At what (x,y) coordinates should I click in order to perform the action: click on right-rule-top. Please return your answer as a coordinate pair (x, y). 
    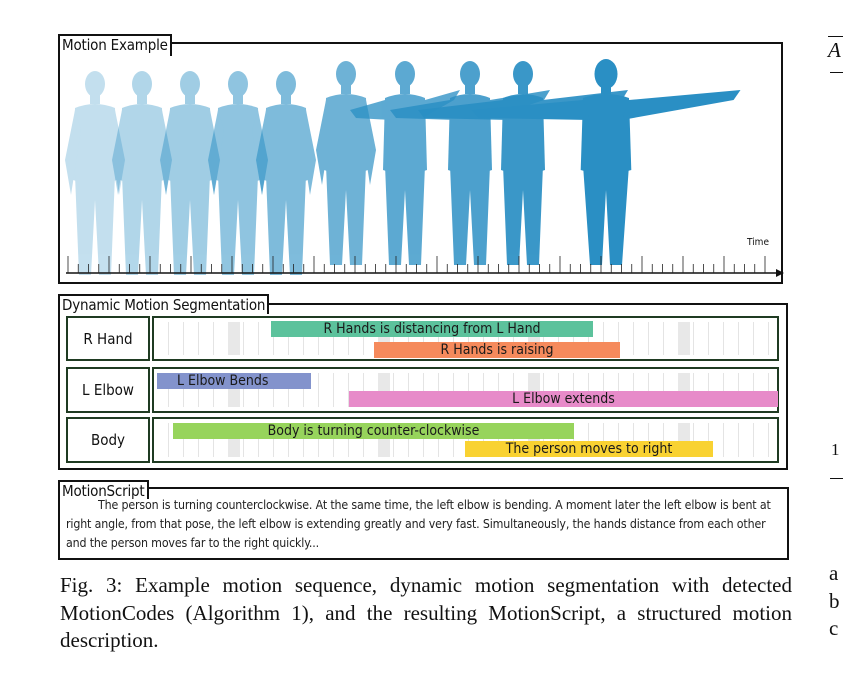
    Looking at the image, I should click on (835, 36).